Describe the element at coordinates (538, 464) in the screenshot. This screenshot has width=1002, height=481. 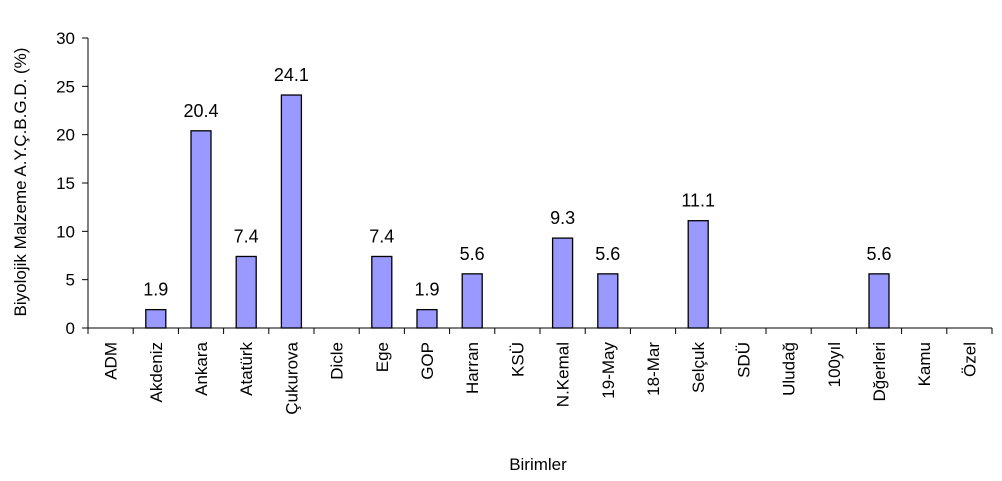
I see `x-axis-title: Birimler` at that location.